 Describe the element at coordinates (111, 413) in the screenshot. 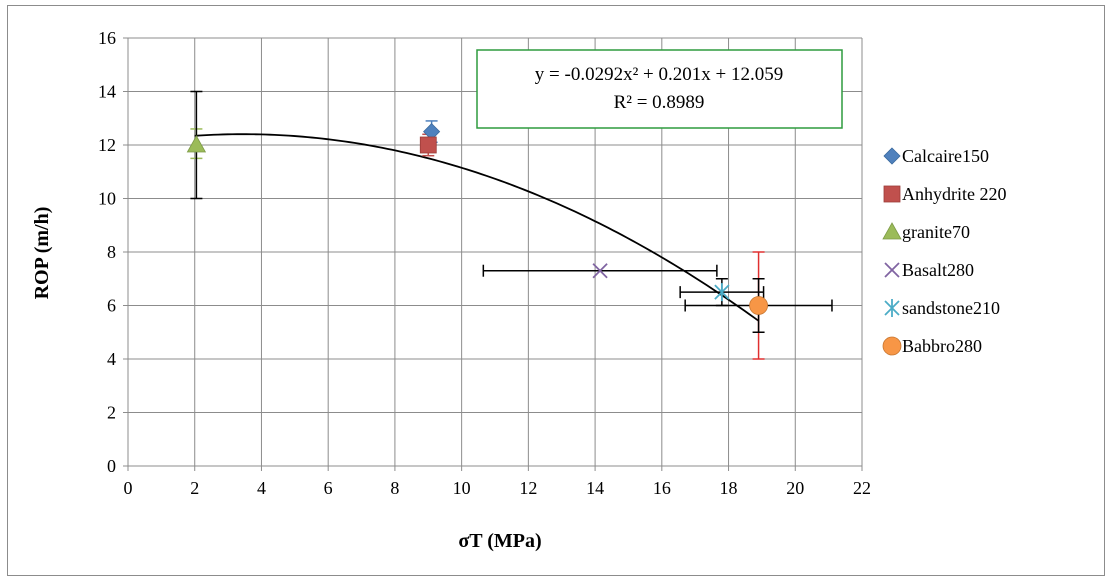

I see `y-tick-label: 2` at that location.